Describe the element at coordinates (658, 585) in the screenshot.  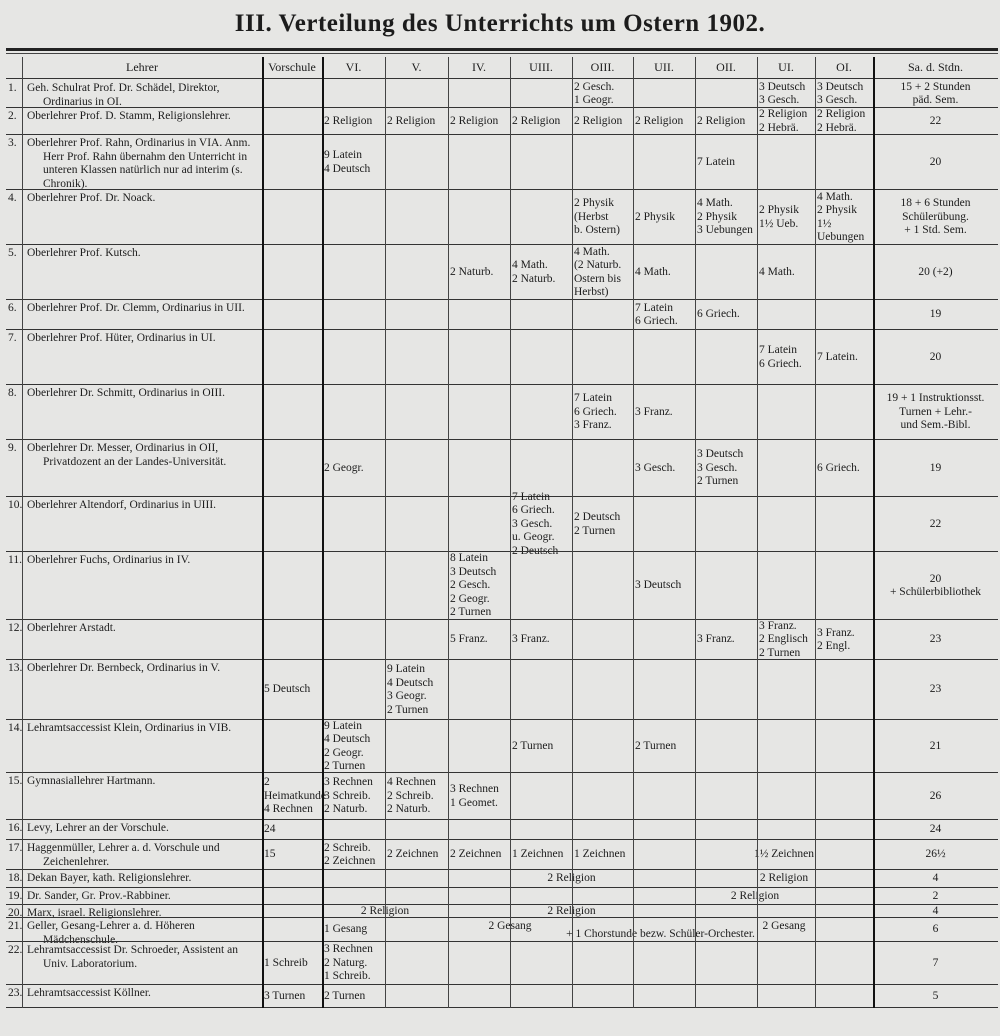
I see `hours-cell-UII: 3 Deutsch` at that location.